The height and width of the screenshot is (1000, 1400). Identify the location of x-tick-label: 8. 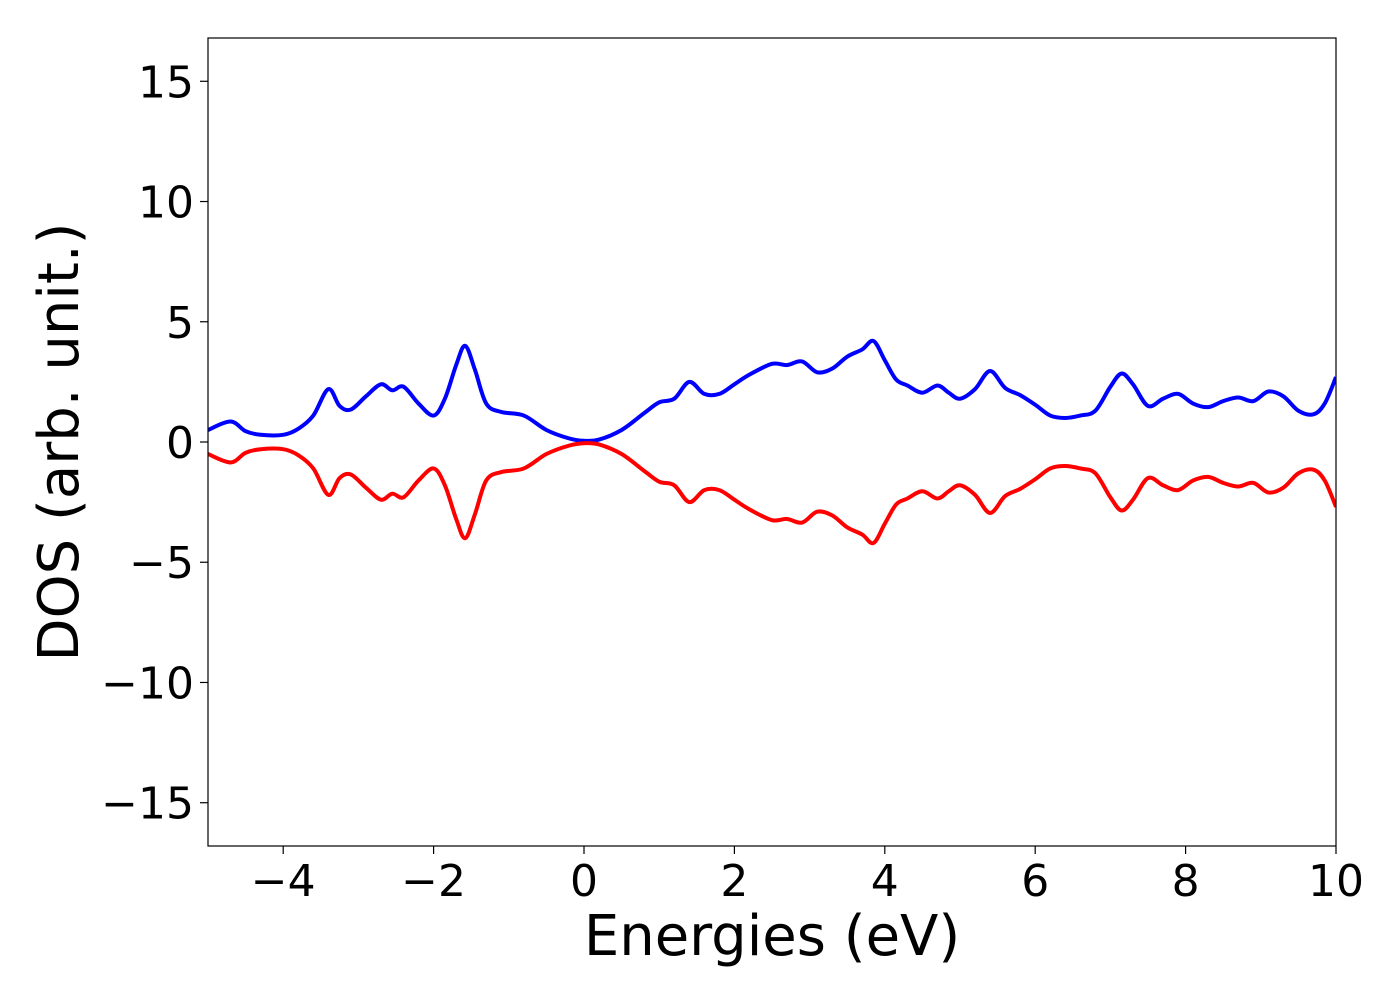
(1186, 881).